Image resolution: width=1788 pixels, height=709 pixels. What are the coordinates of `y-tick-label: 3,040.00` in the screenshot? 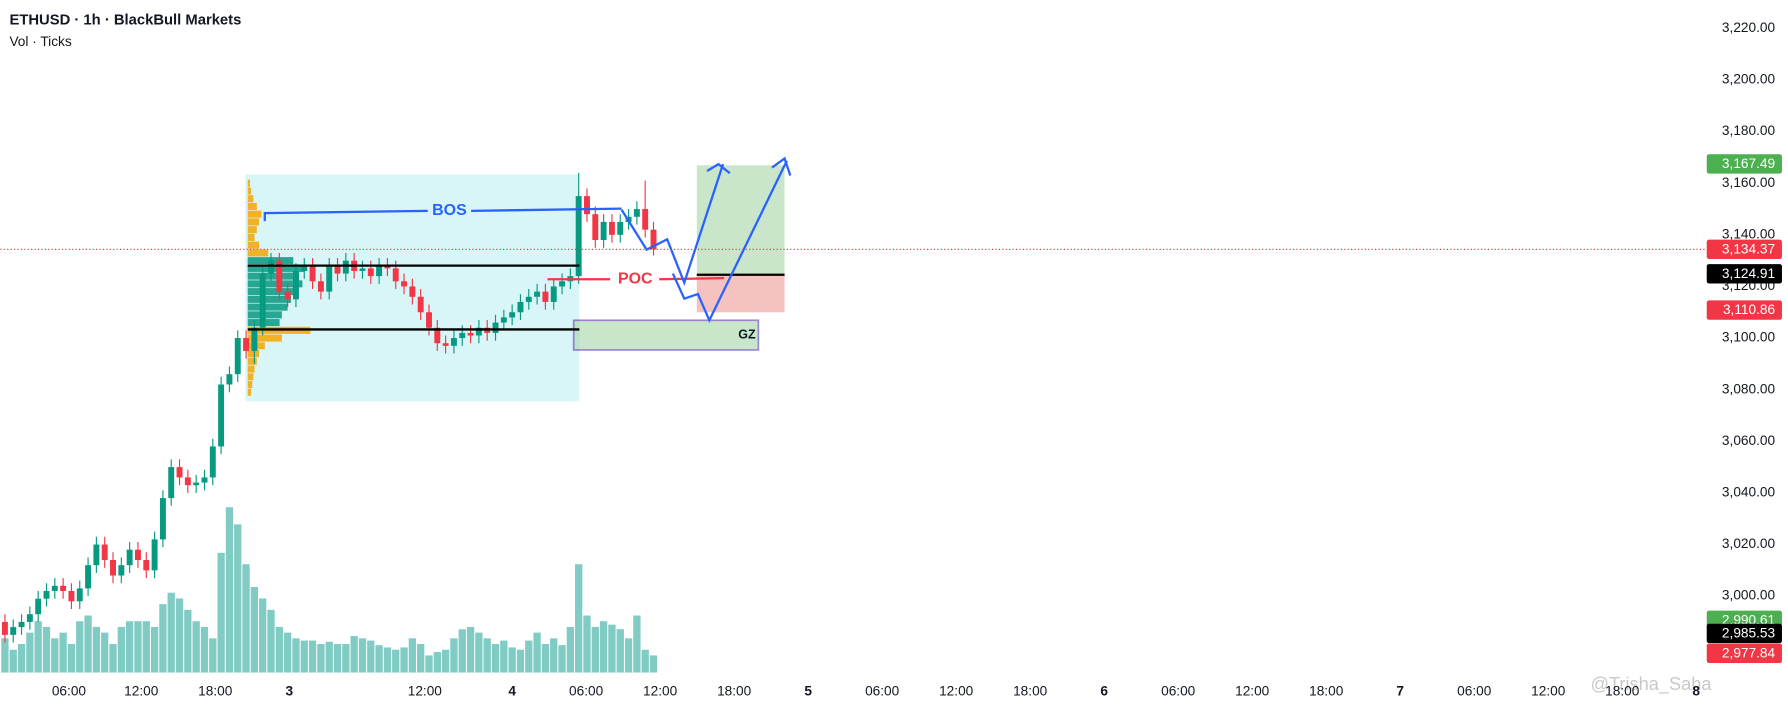 It's located at (1749, 492).